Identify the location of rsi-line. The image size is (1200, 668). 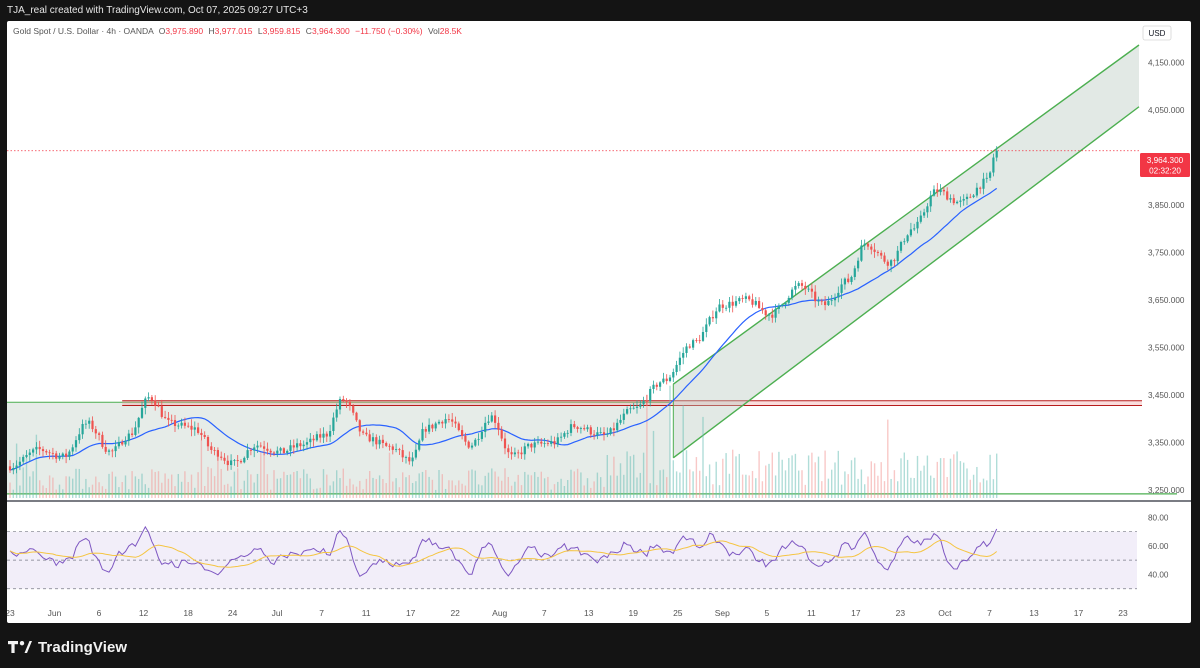
(503, 551).